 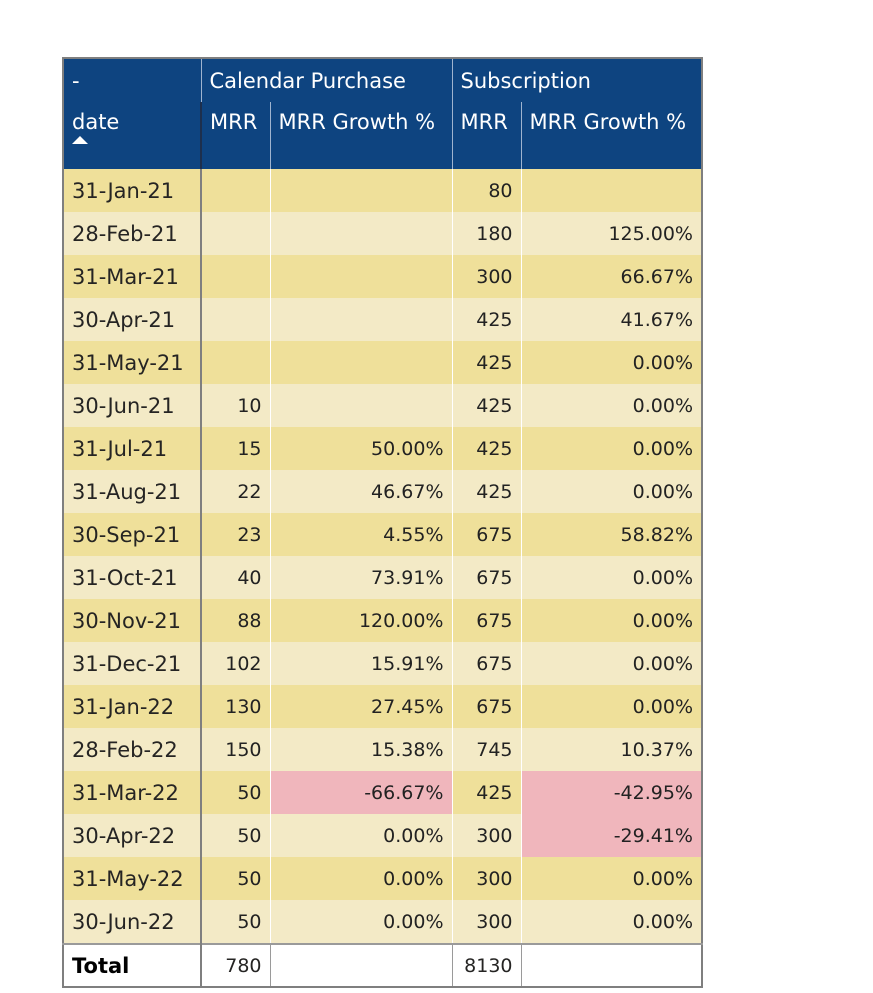 What do you see at coordinates (382, 448) in the screenshot?
I see `table-row: 31-Jul-21 15 50.00% 425 0.00%` at bounding box center [382, 448].